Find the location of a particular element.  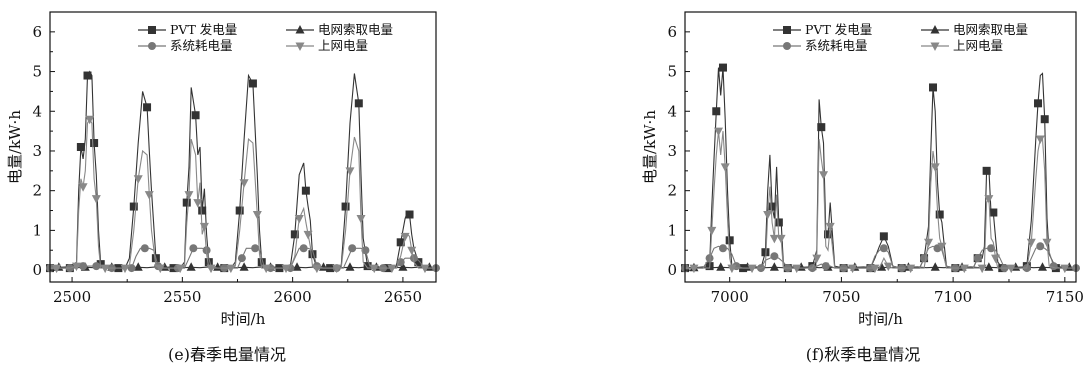

y-tick-label: 3 is located at coordinates (37, 151).